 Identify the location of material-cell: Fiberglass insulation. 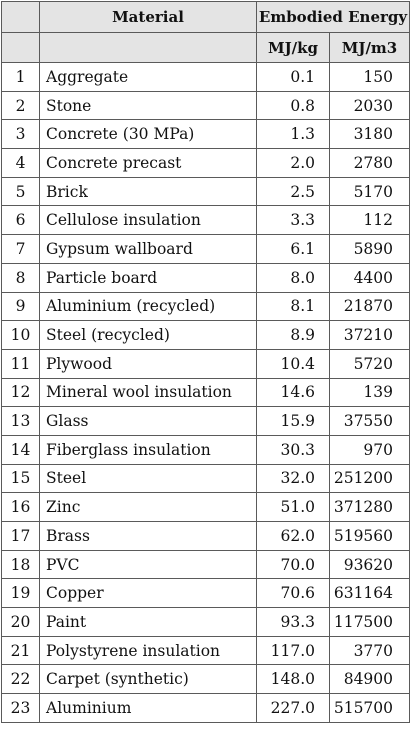
(148, 449).